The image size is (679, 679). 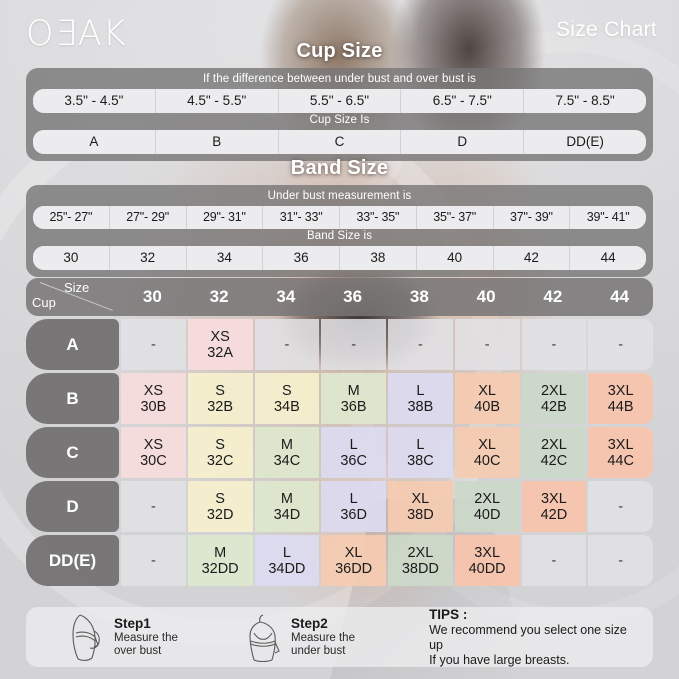 What do you see at coordinates (620, 296) in the screenshot?
I see `matrix-col-header-44: 44` at bounding box center [620, 296].